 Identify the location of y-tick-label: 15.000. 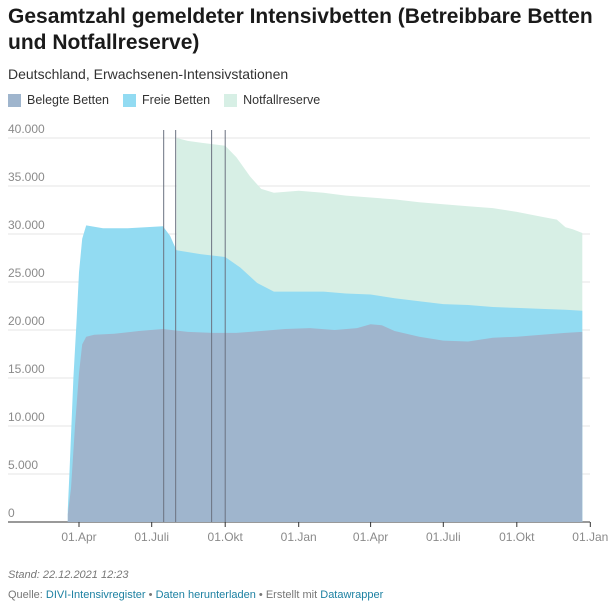
(26, 369).